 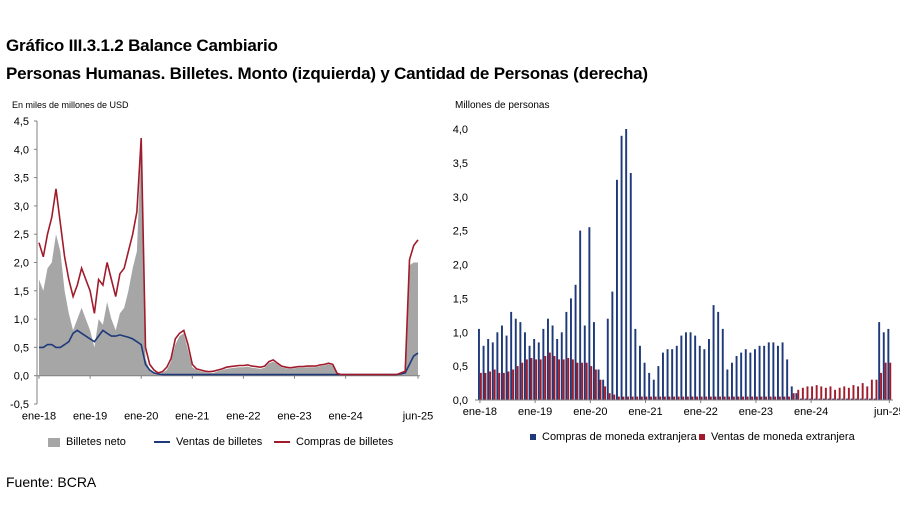 I want to click on right-y-tick-label: 0,0, so click(x=460, y=401).